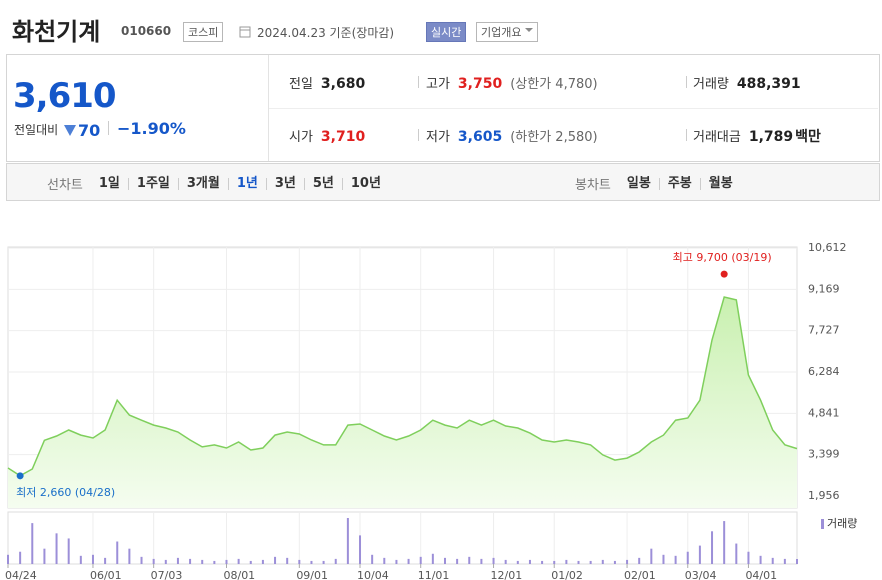  What do you see at coordinates (679, 183) in the screenshot?
I see `tab: 주봉` at bounding box center [679, 183].